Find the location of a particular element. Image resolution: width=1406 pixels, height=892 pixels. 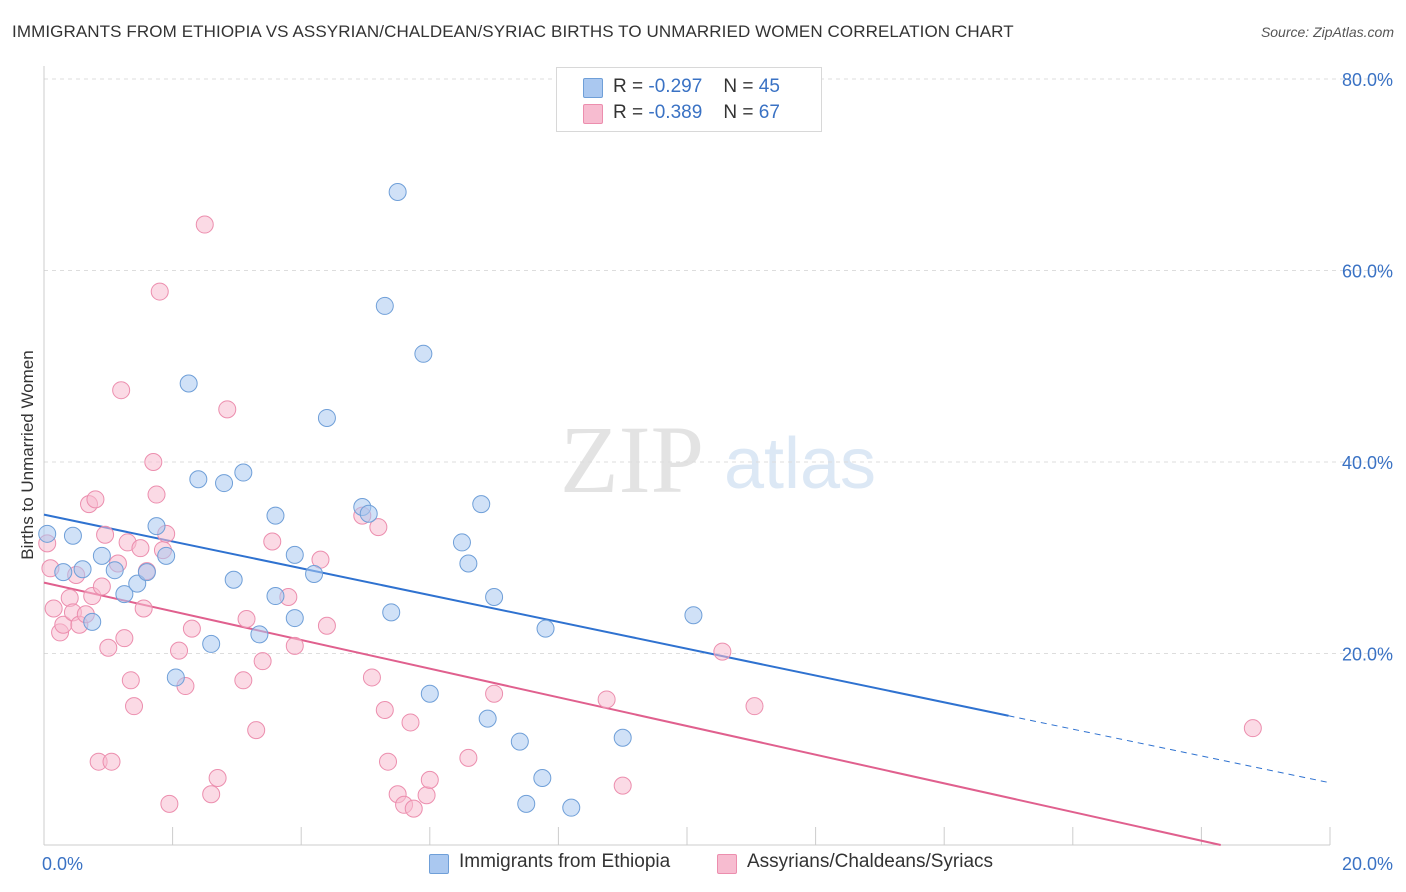

legend-label-ethiopia: Immigrants from Ethiopia is located at coordinates (565, 861).